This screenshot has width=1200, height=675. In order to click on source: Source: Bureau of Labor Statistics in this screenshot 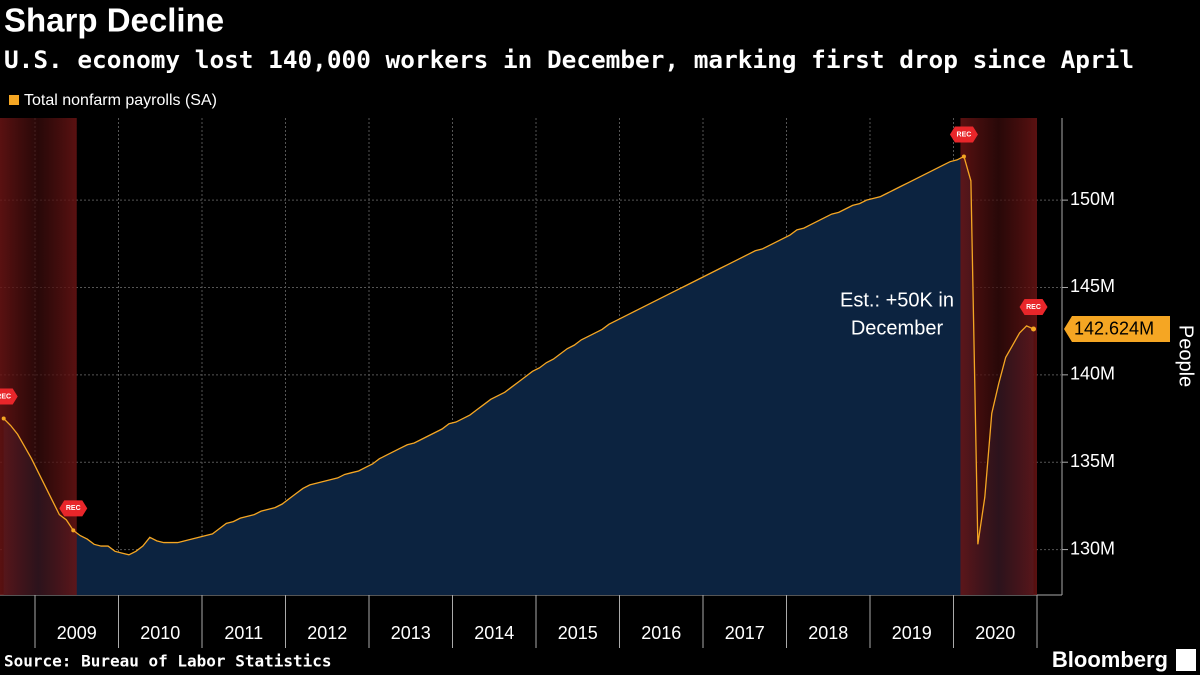, I will do `click(168, 661)`.